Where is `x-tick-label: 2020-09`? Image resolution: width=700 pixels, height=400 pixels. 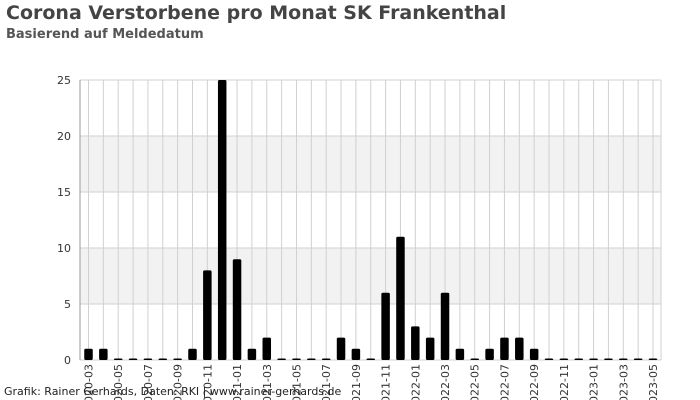 x-tick-label: 2020-09 is located at coordinates (178, 382).